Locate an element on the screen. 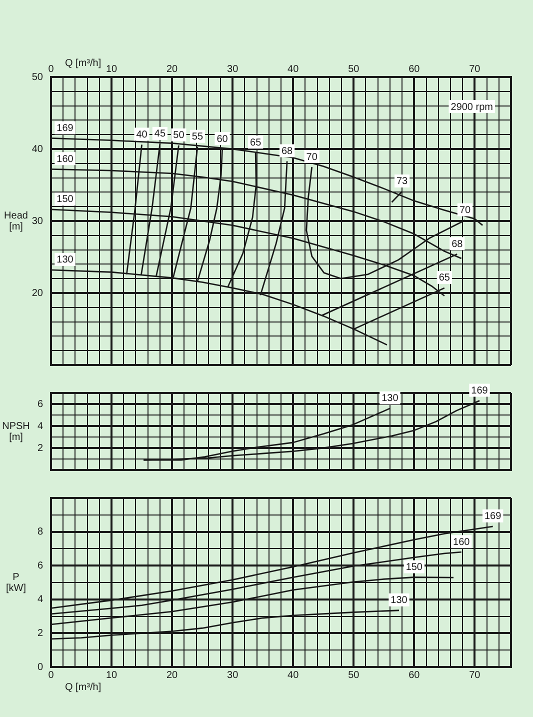  y-tick-label: 30 is located at coordinates (38, 221).